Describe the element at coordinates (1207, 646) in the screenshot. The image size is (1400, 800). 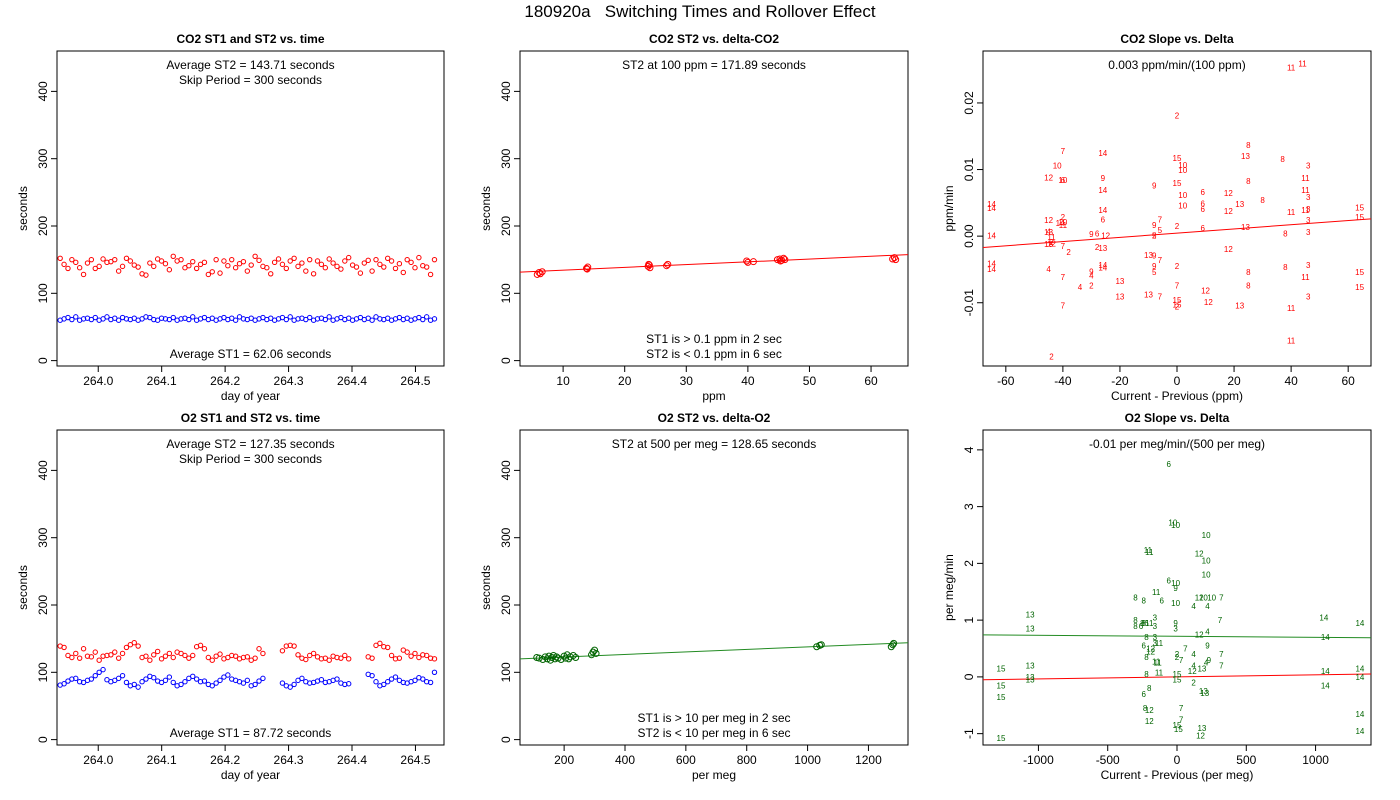
I see `point-label: 9` at that location.